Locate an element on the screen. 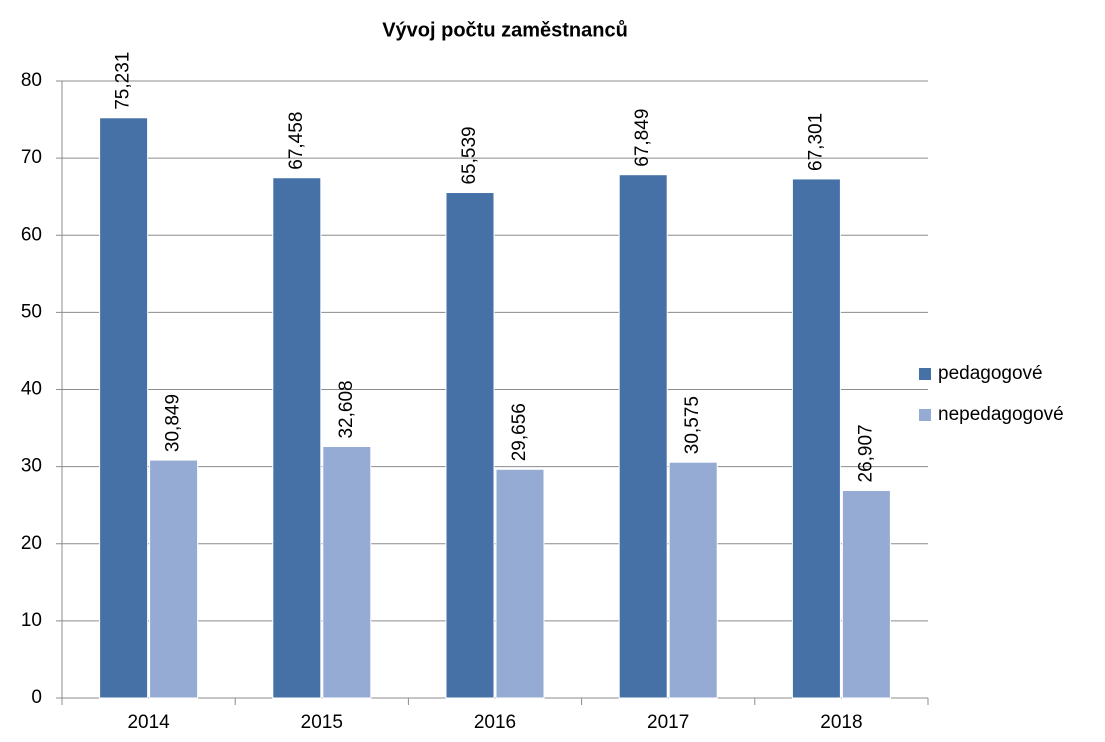 The height and width of the screenshot is (742, 1105). legend-label: nepedagogové is located at coordinates (1001, 414).